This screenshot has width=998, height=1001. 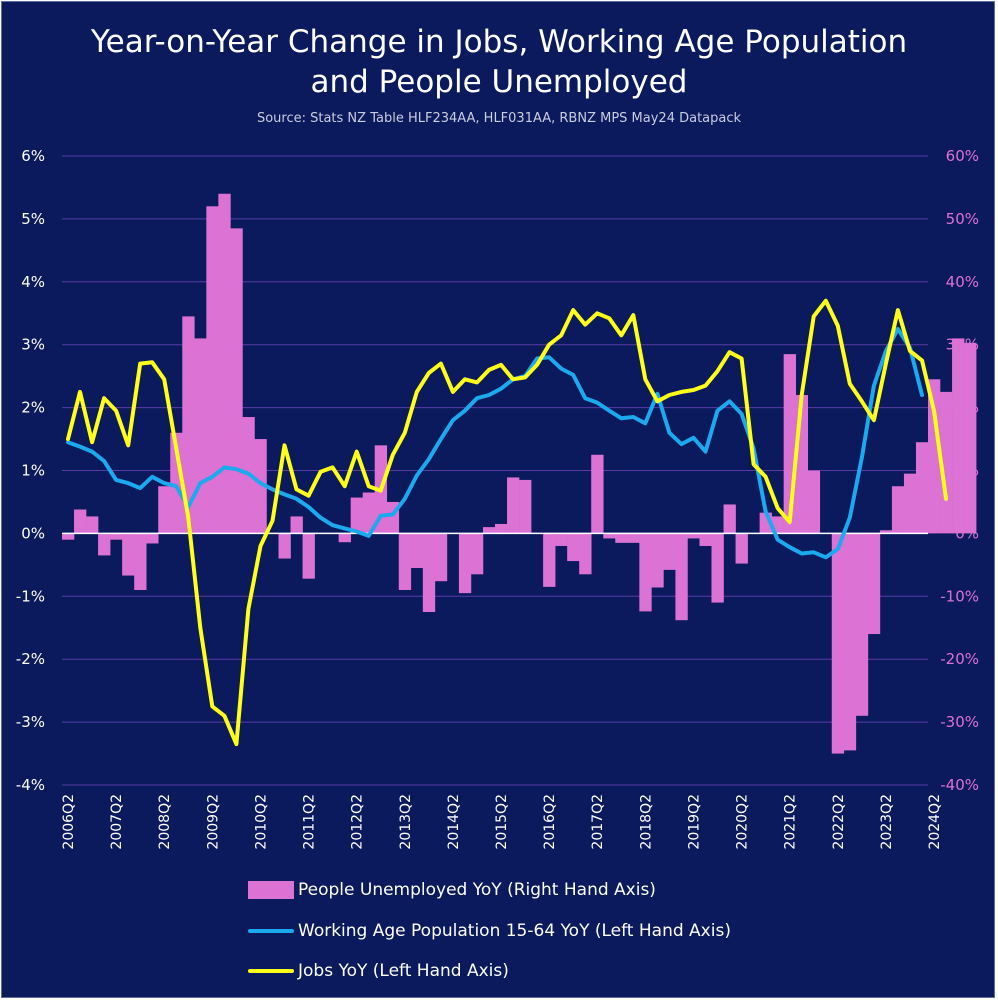 What do you see at coordinates (962, 219) in the screenshot?
I see `right-tick-label: 50%` at bounding box center [962, 219].